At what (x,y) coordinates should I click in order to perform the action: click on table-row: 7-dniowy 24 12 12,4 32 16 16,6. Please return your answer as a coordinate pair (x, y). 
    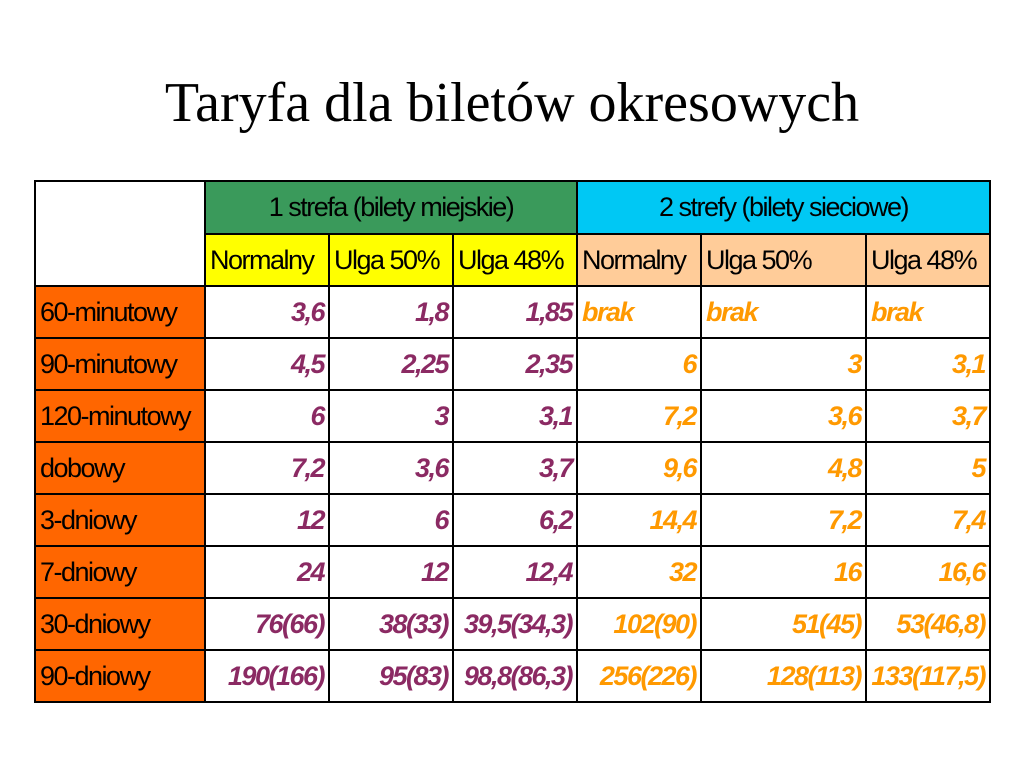
    Looking at the image, I should click on (512, 572).